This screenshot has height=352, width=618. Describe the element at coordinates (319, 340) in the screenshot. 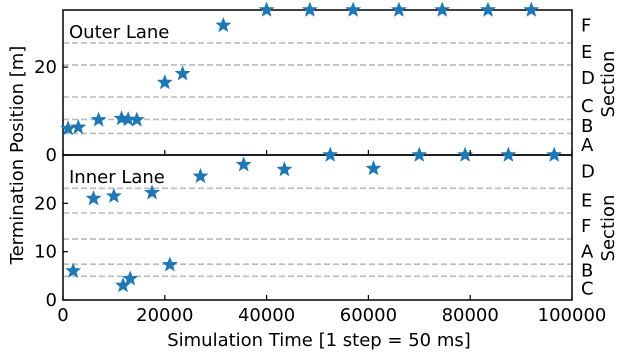

I see `x-axis-label: Simulation Time [1 step = 50 ms]` at that location.